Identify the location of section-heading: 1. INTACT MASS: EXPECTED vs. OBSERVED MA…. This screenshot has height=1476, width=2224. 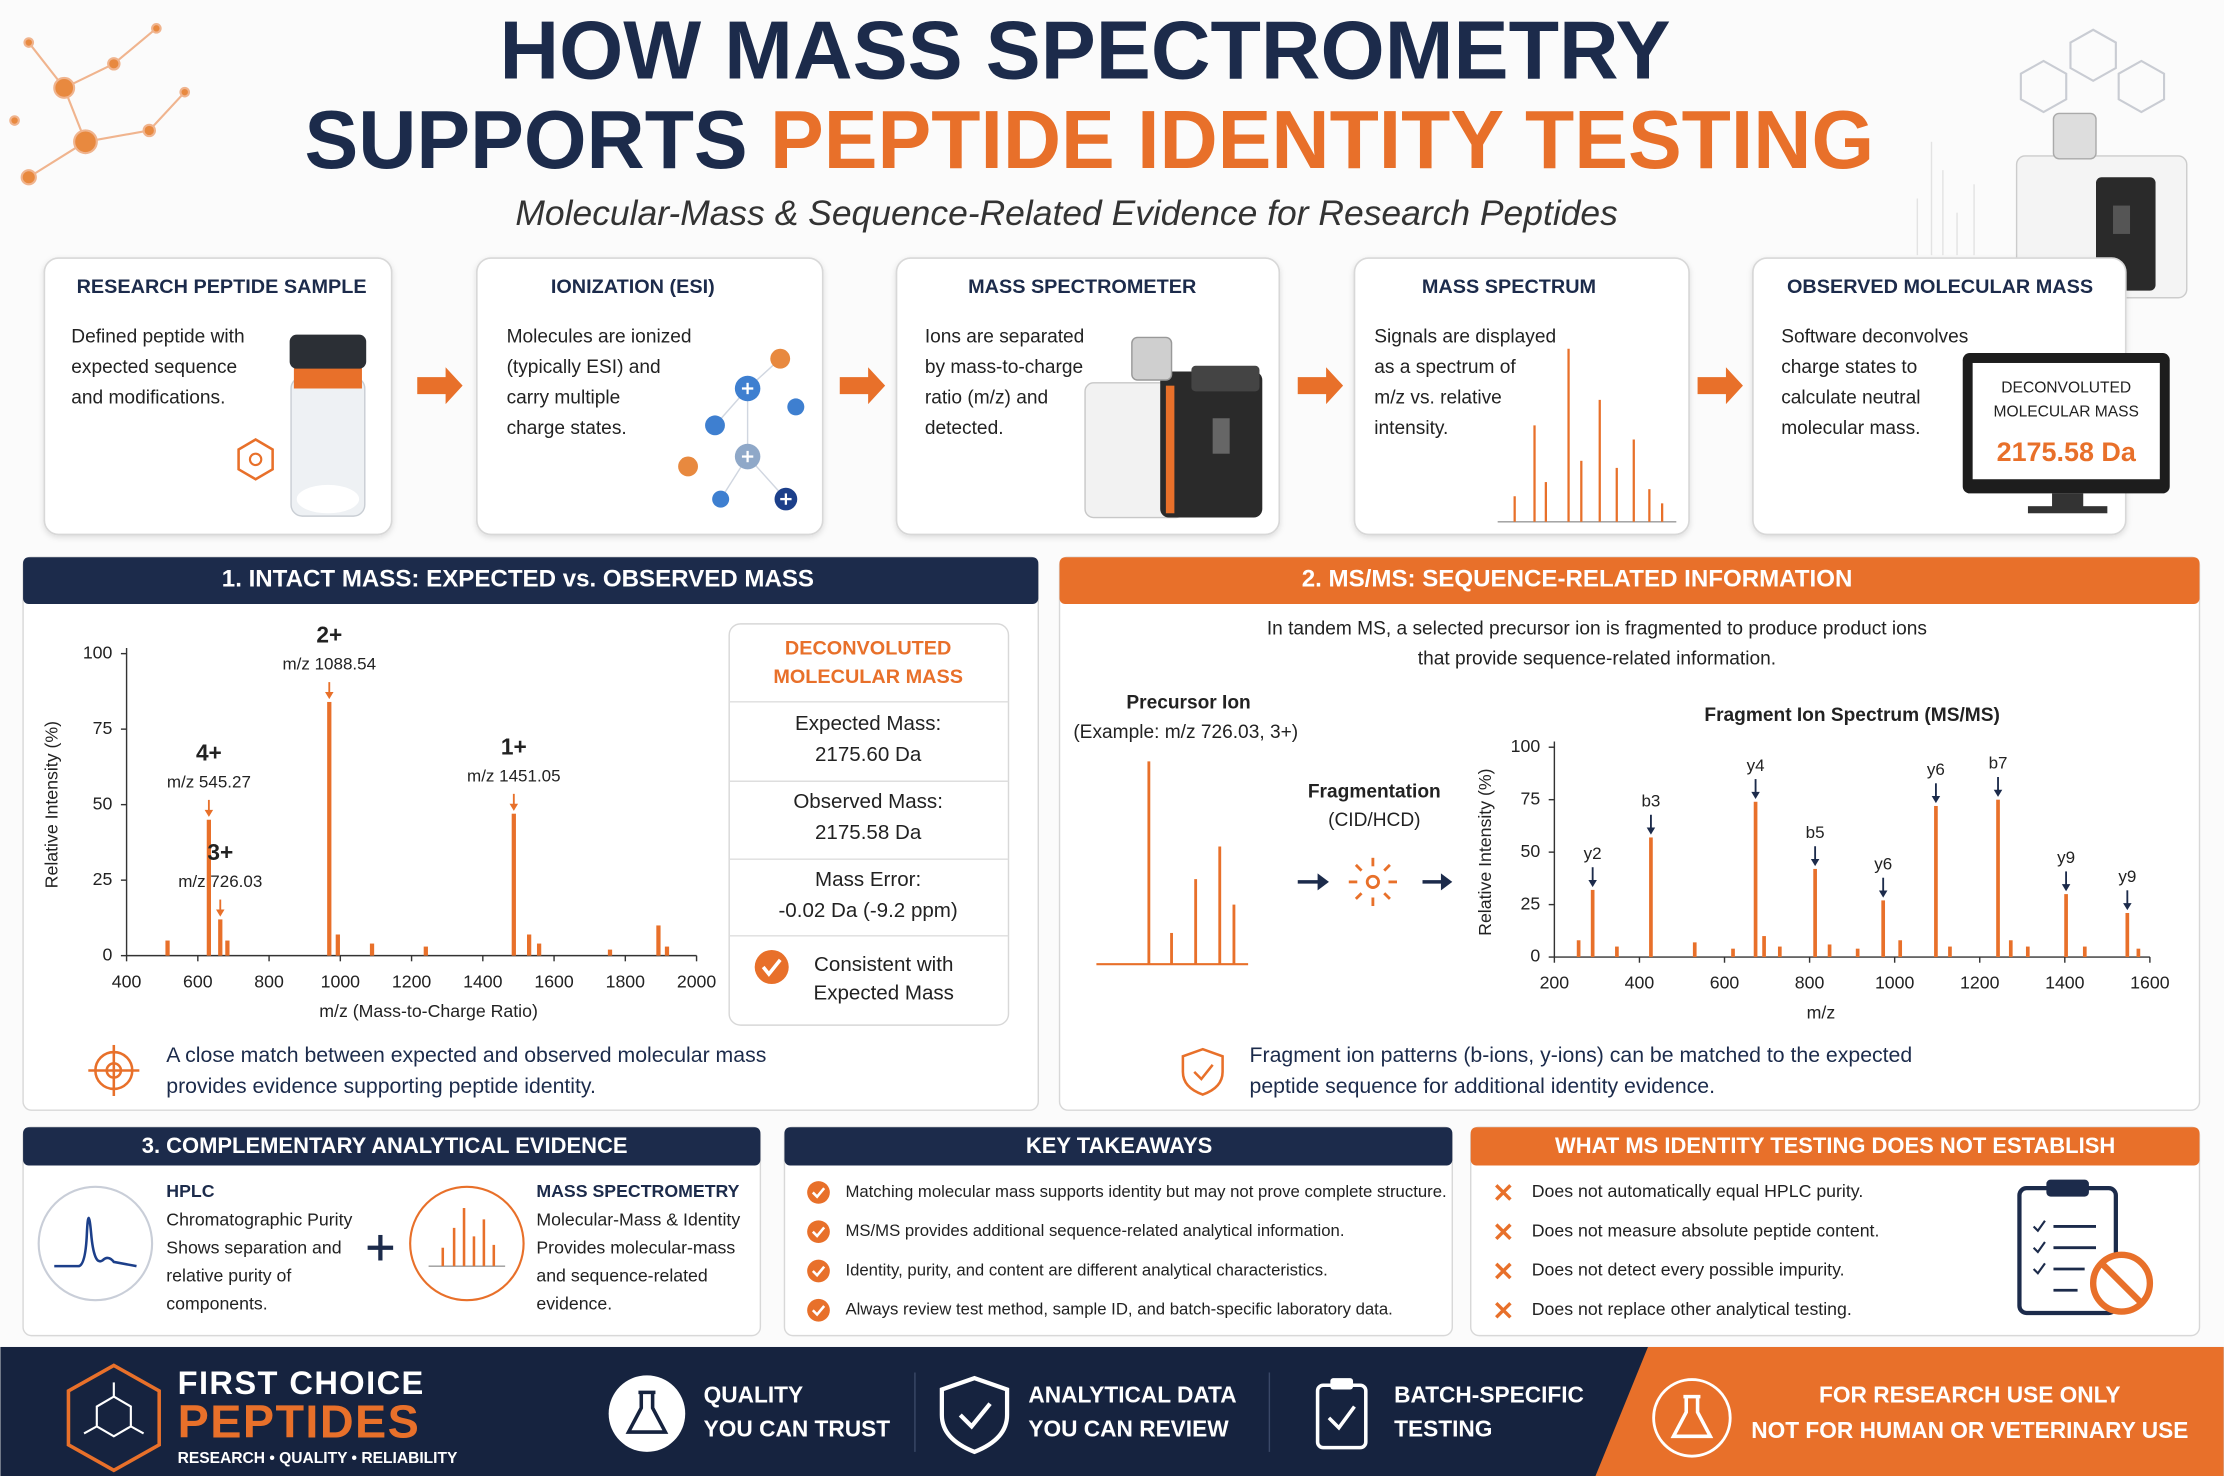
(518, 578).